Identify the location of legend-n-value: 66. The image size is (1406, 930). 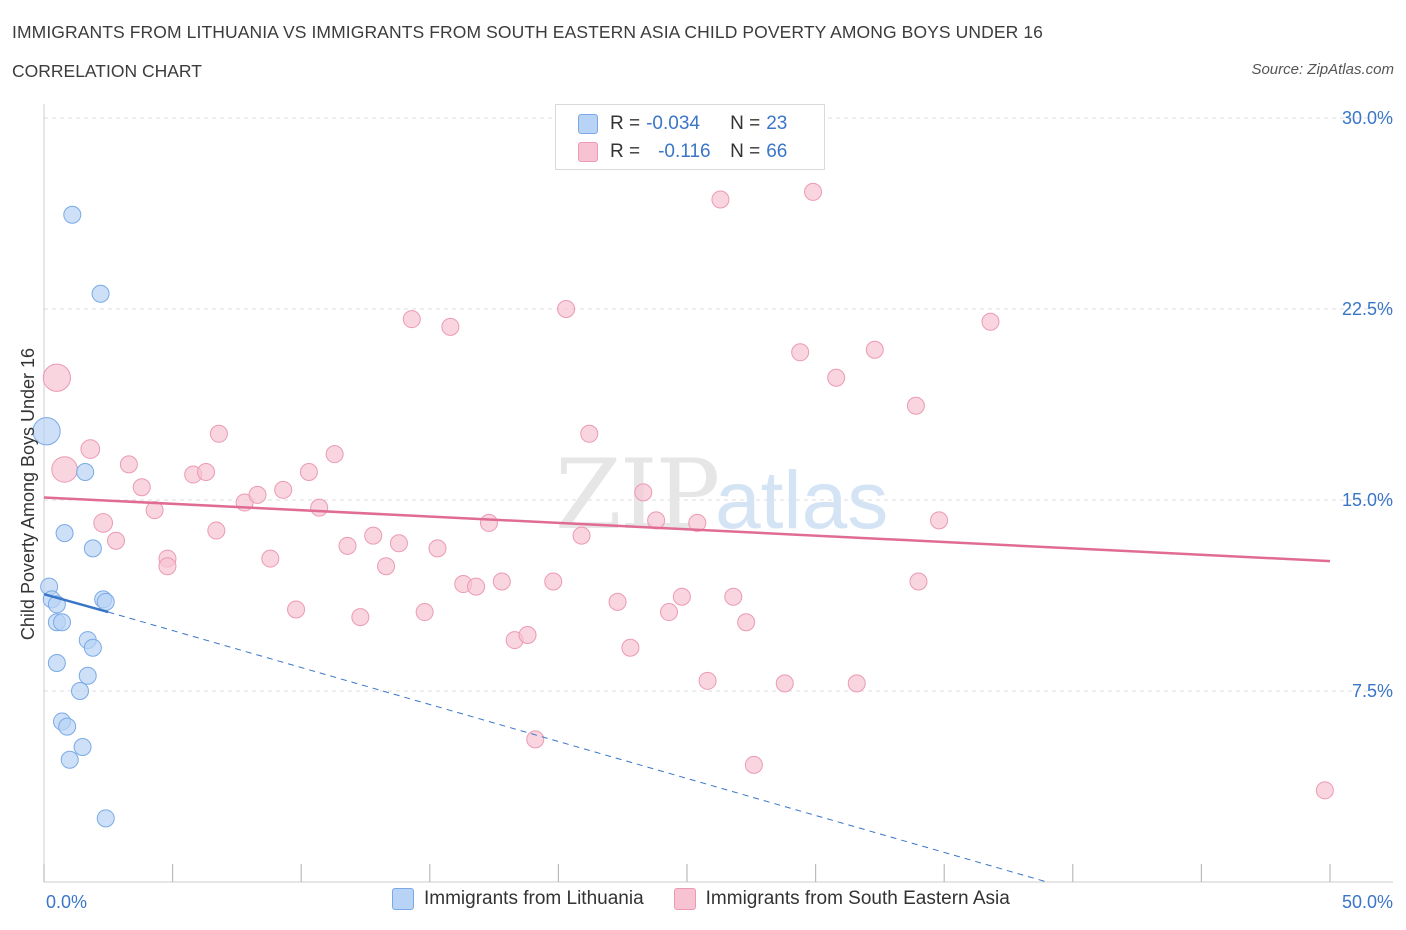
(777, 151).